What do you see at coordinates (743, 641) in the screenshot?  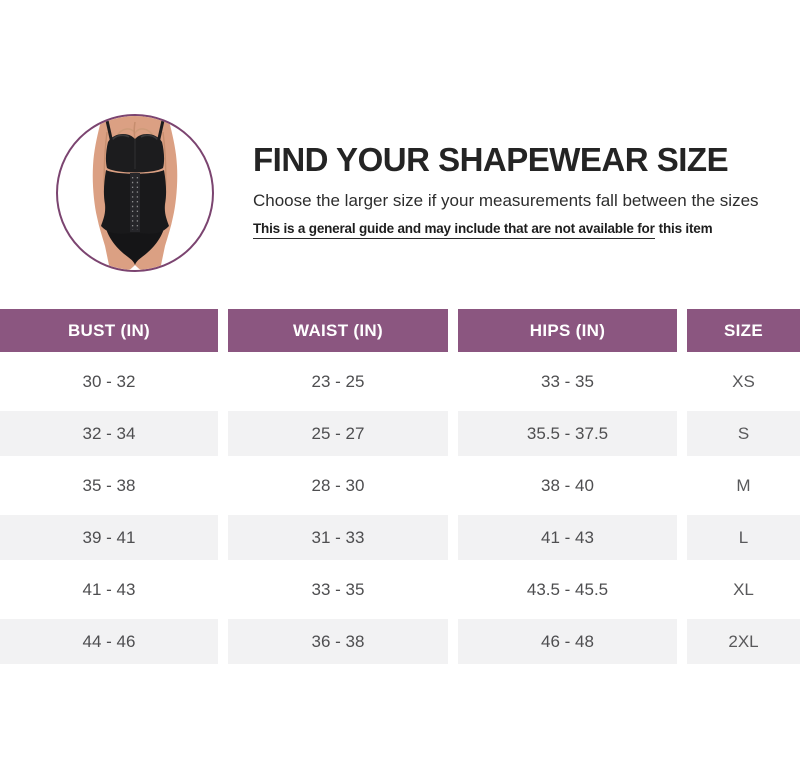 I see `cell-size: 2XL` at bounding box center [743, 641].